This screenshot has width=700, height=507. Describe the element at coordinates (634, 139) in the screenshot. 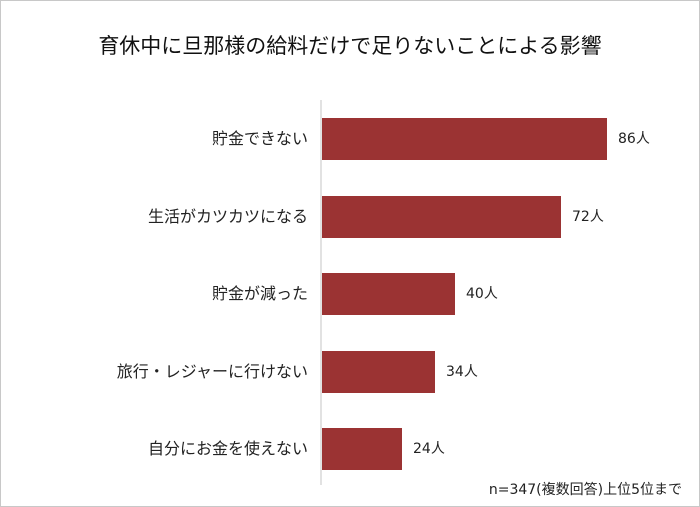

I see `value-label: 86人` at that location.